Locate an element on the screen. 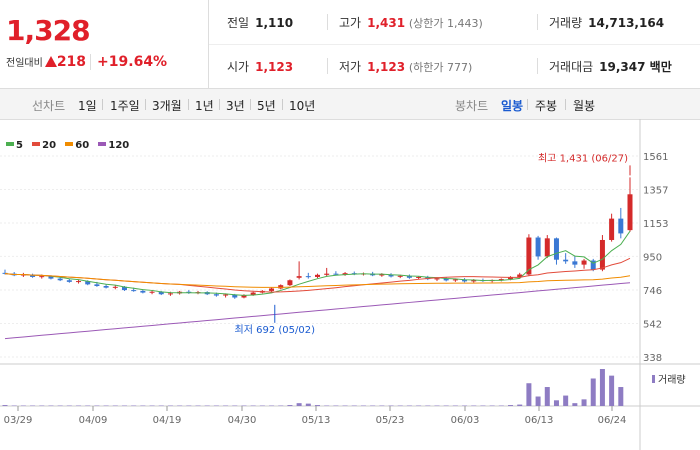  tab-weekly: 주봉 is located at coordinates (546, 106).